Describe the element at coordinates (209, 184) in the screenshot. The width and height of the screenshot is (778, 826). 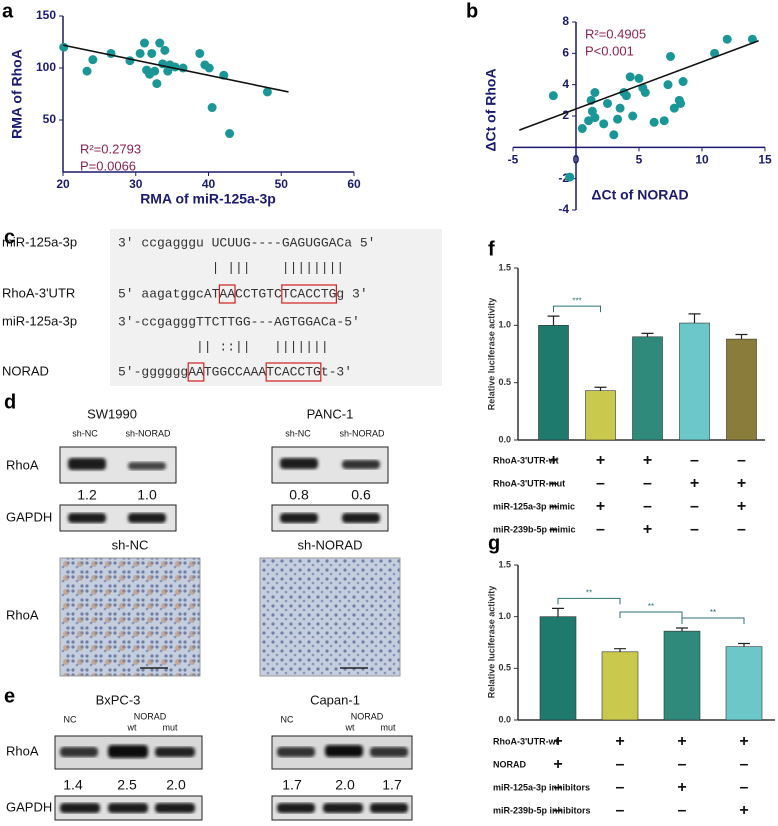
I see `x-tick-label: 40` at that location.